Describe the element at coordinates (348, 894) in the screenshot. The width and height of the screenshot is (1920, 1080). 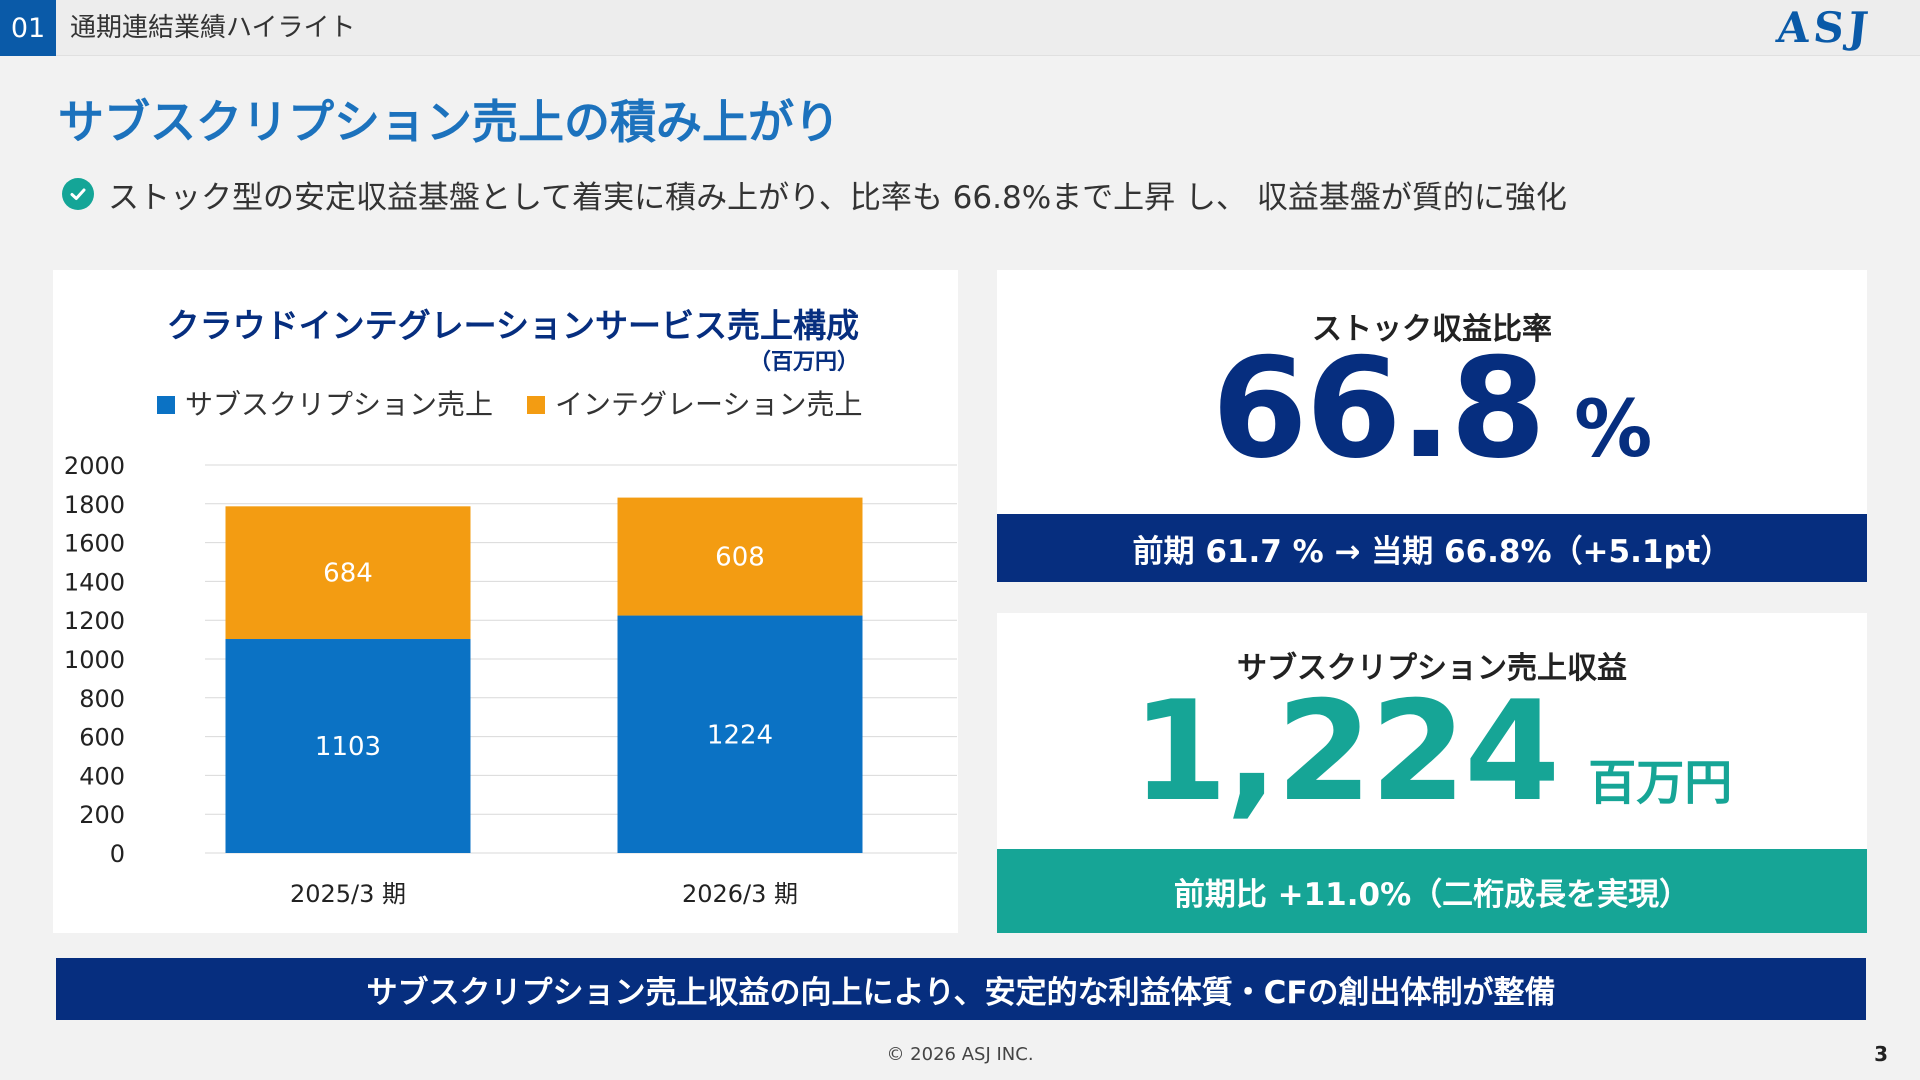
I see `x-tick-label-0: 2025/3 期` at that location.